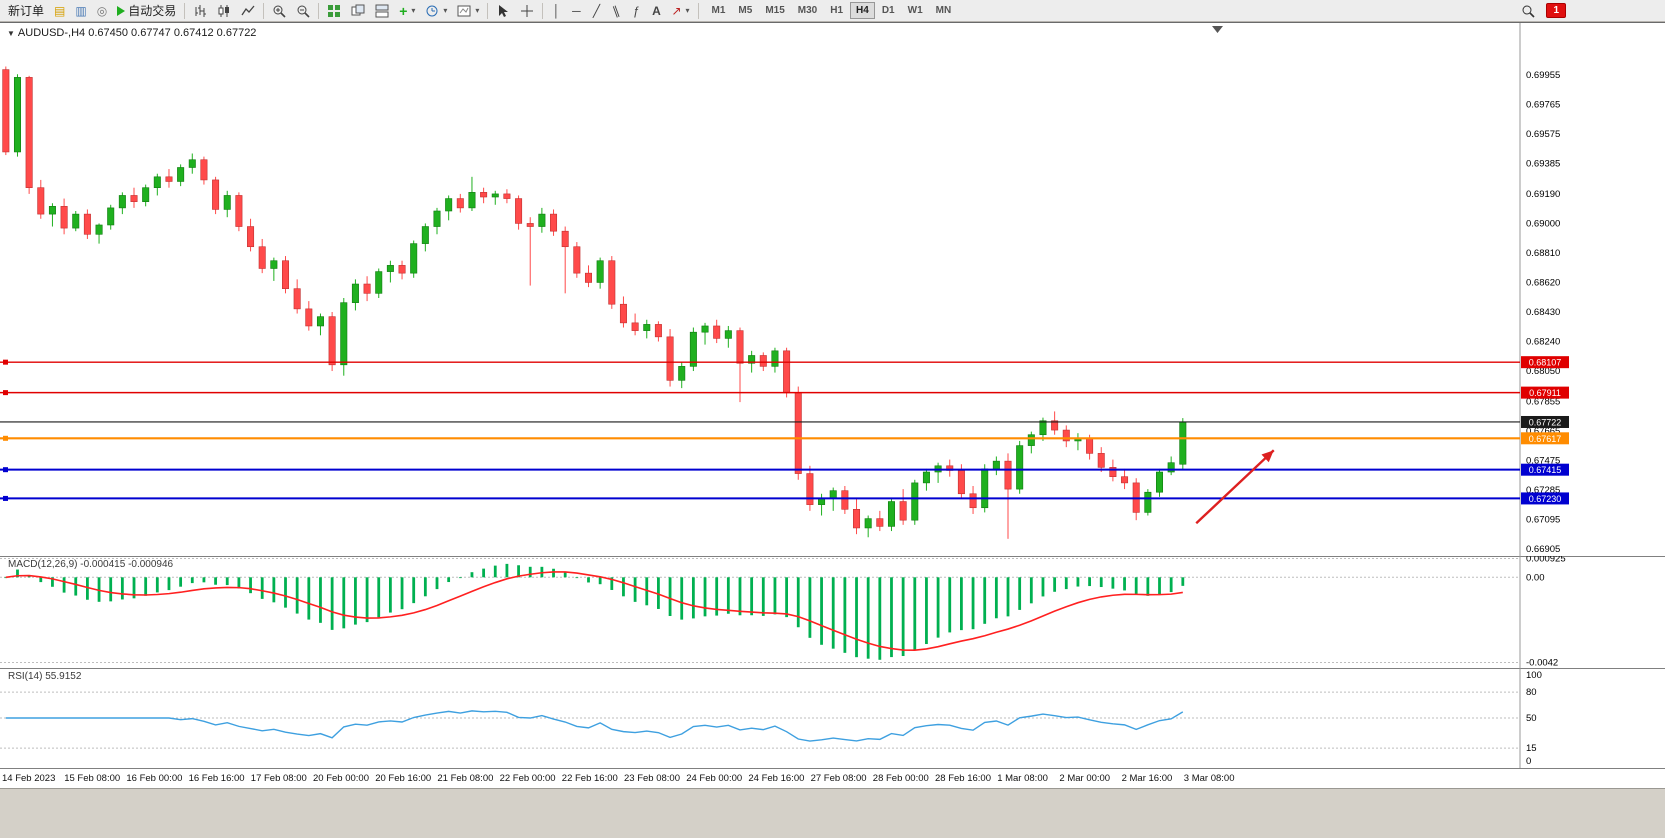  Describe the element at coordinates (1543, 134) in the screenshot. I see `price-tick-label: 0.69575` at that location.